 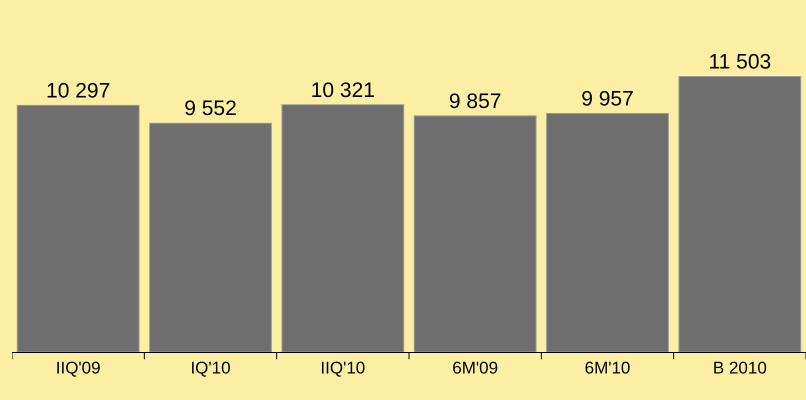 What do you see at coordinates (475, 101) in the screenshot?
I see `data-label: 9 857` at bounding box center [475, 101].